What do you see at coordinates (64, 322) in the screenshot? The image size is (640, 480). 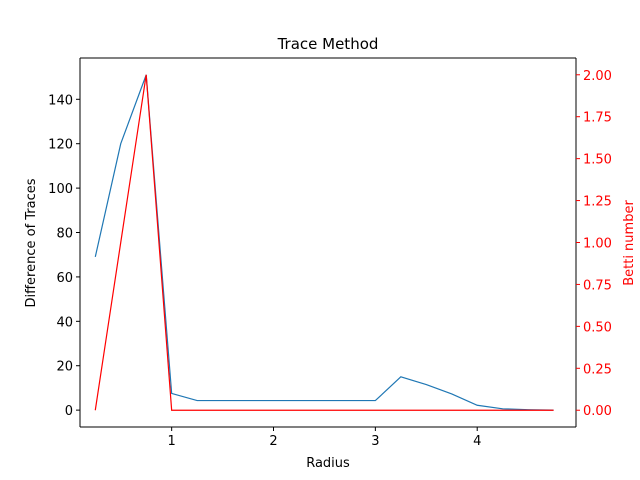 I see `y-left-tick-label: 40` at bounding box center [64, 322].